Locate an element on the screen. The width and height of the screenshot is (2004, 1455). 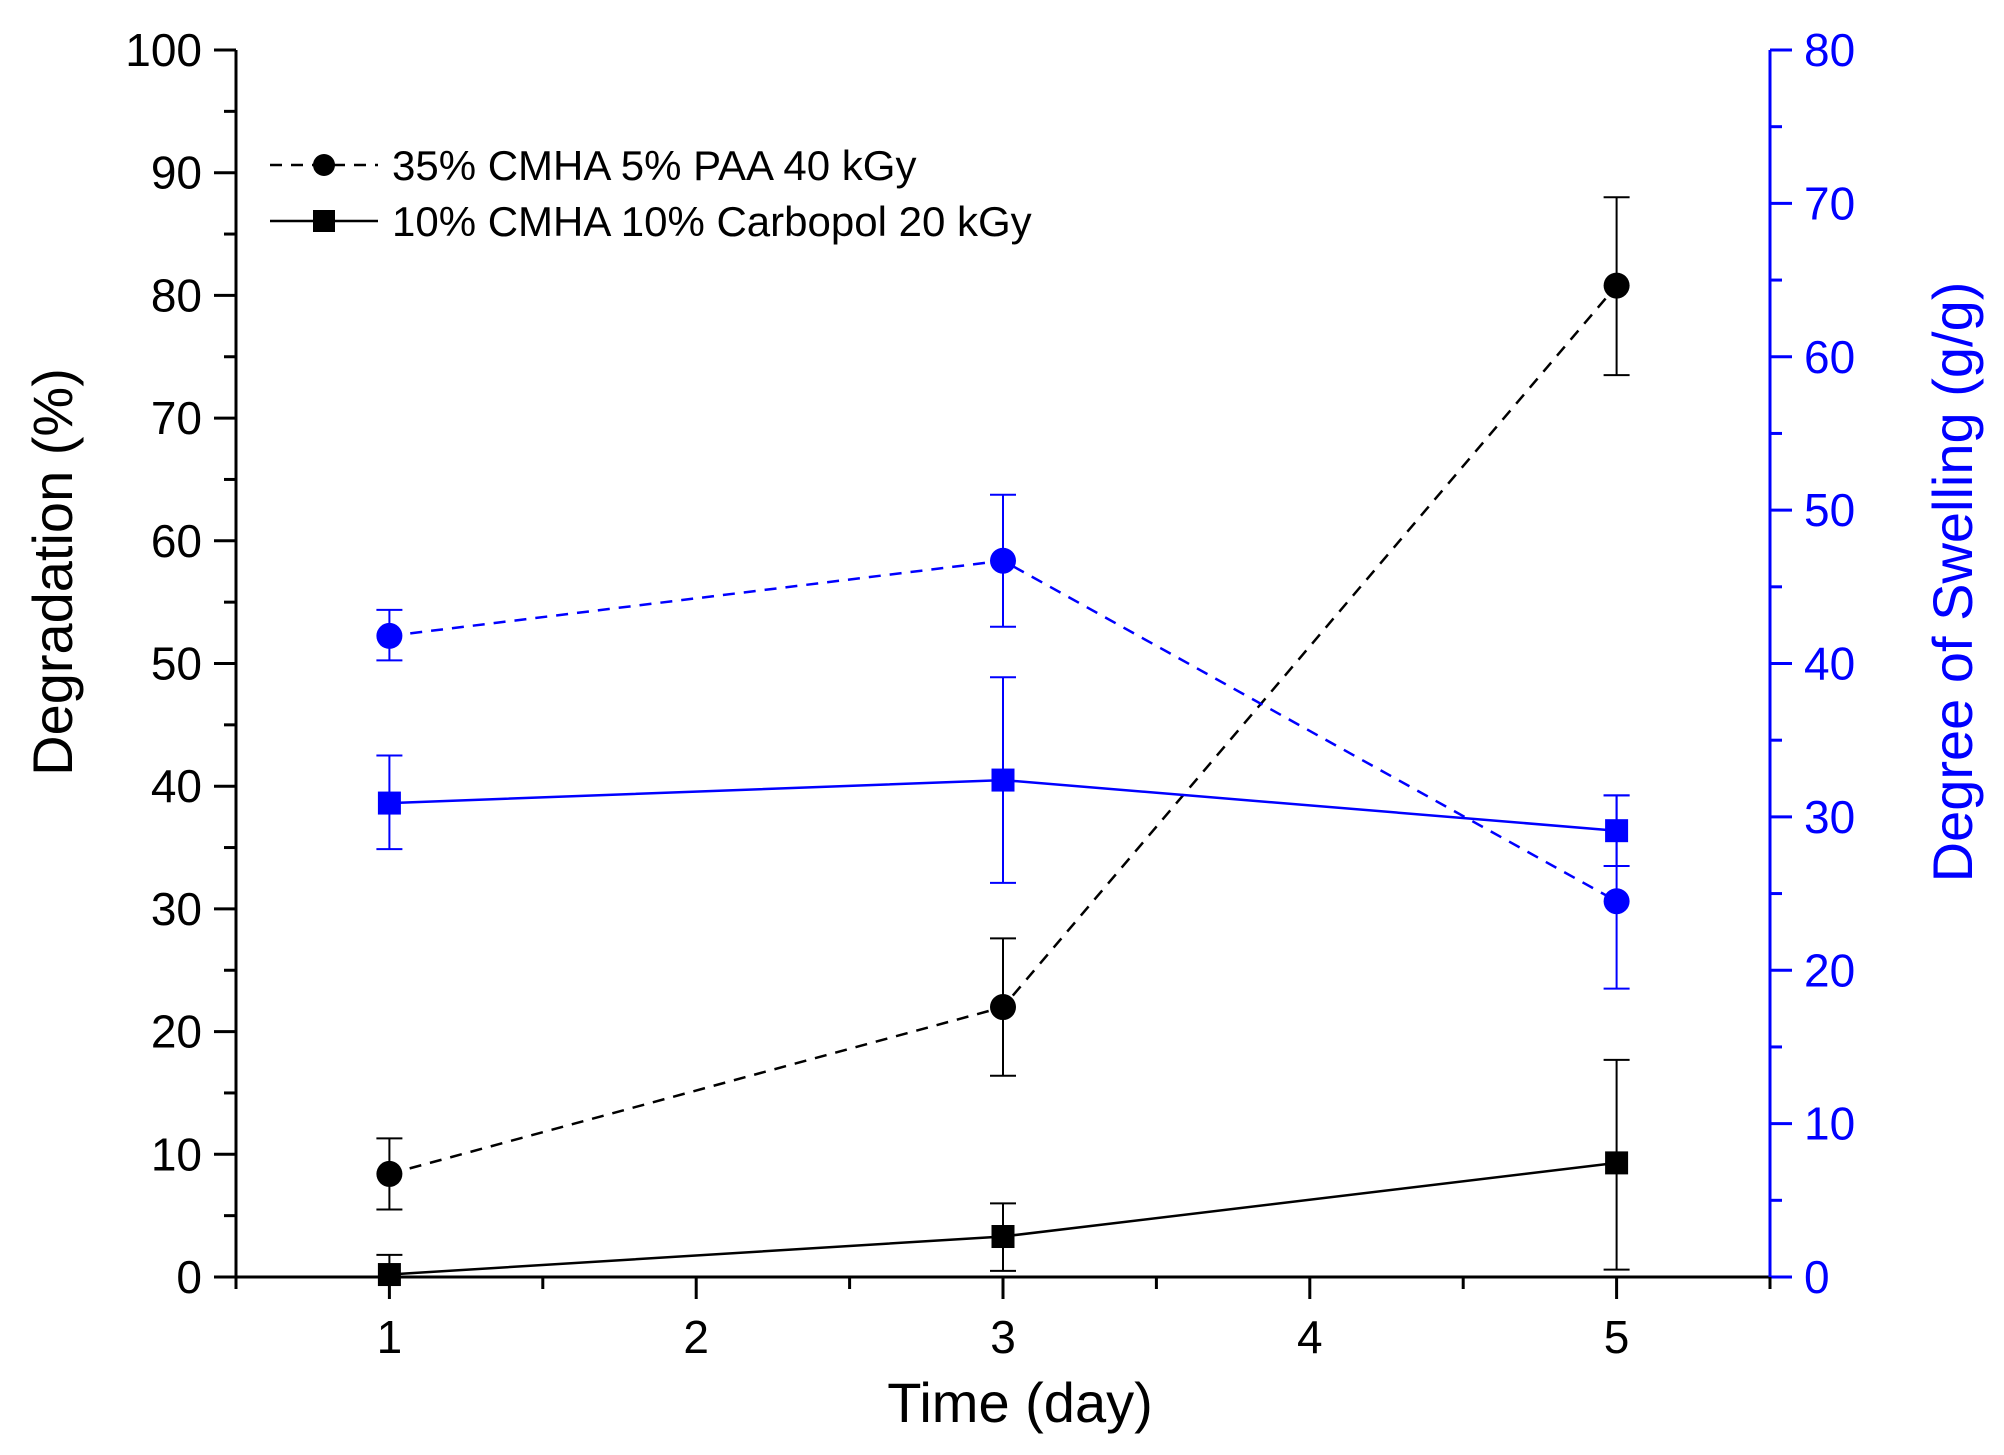
legend-label-2: 10% CMHA 10% Carbopol 20 kGy is located at coordinates (712, 221).